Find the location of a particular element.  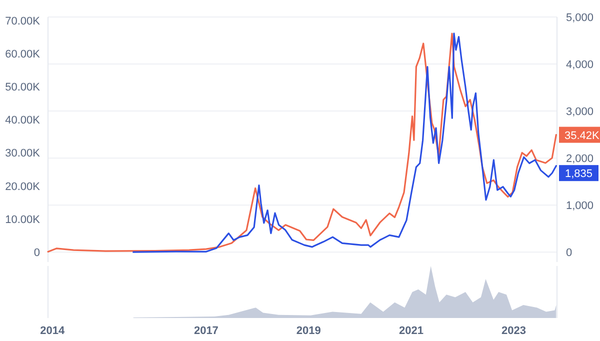

x-tick-label: 2019 is located at coordinates (308, 331).